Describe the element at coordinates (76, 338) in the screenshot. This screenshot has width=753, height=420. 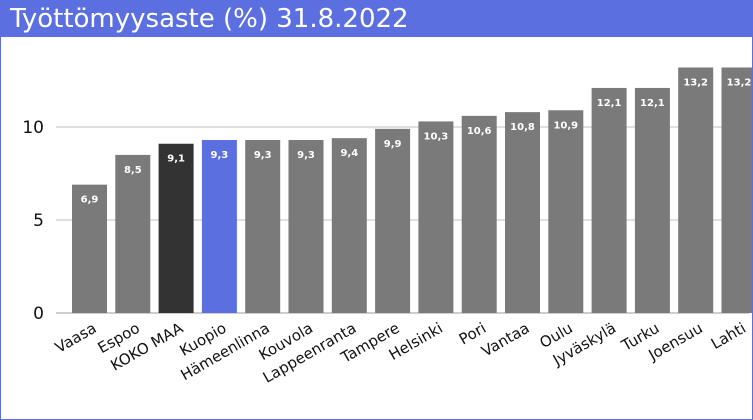
I see `x-tick-label: Vaasa` at that location.